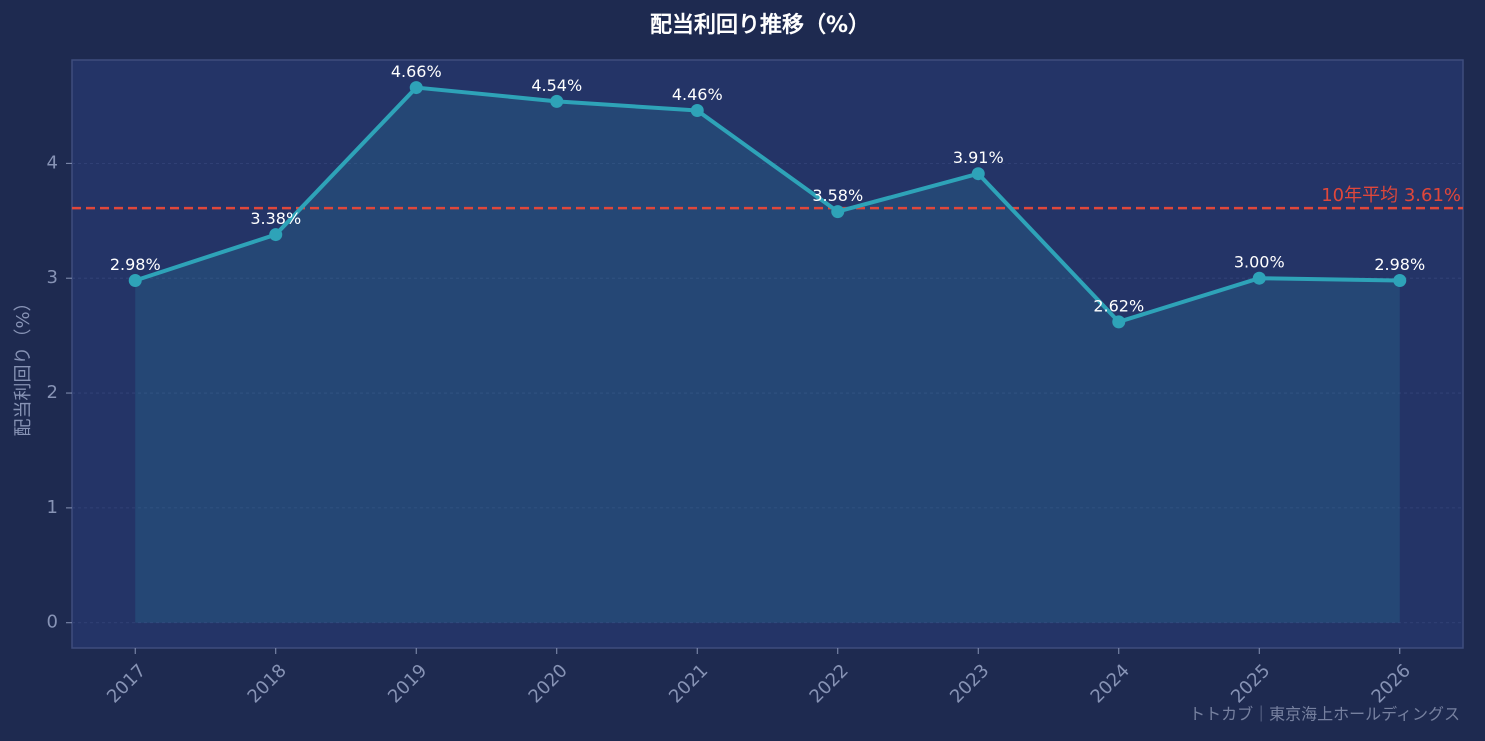 This screenshot has width=1485, height=741. What do you see at coordinates (275, 218) in the screenshot?
I see `data-label: 3.38%` at bounding box center [275, 218].